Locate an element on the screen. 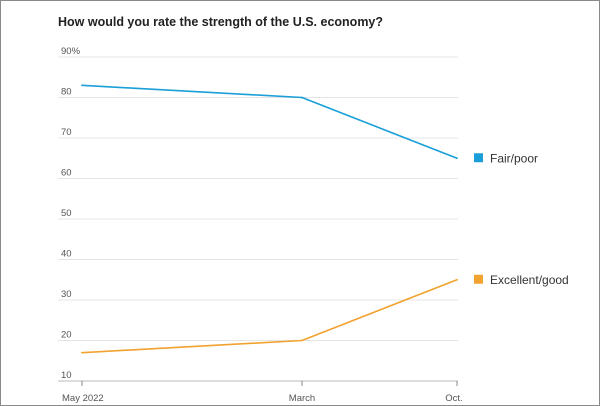 This screenshot has width=600, height=406. x-tick-label-0: May 2022 is located at coordinates (83, 398).